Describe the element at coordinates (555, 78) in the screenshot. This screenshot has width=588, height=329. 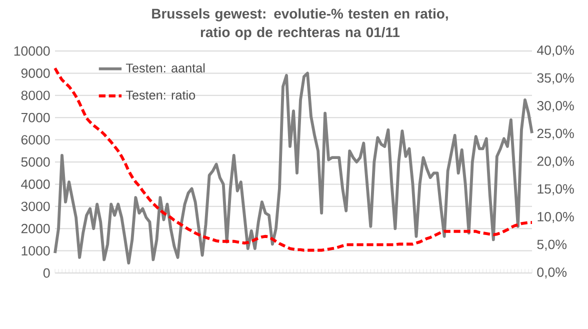
I see `y2-tick-label: 35,0%` at that location.